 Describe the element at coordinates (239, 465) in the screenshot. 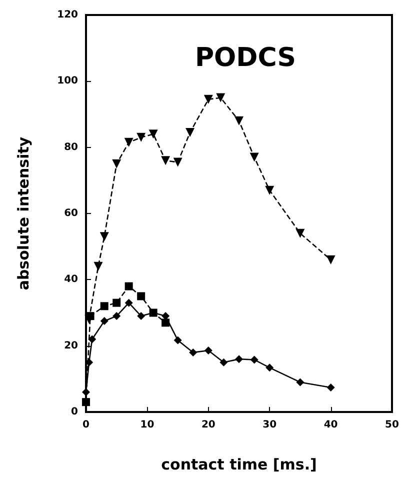

I see `x-axis-title: contact time [ms.]` at that location.